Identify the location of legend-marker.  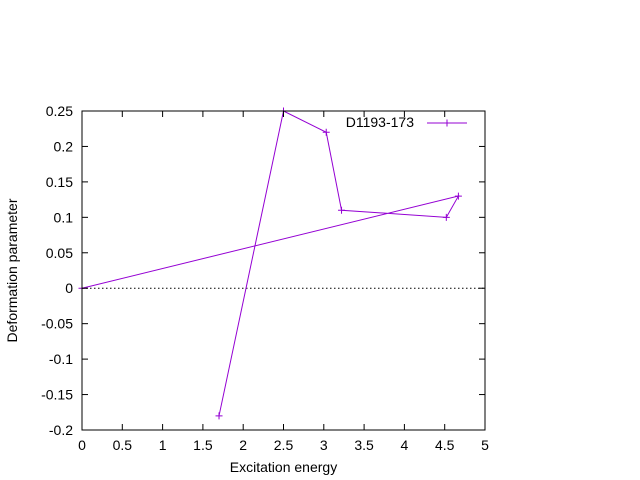
(447, 123).